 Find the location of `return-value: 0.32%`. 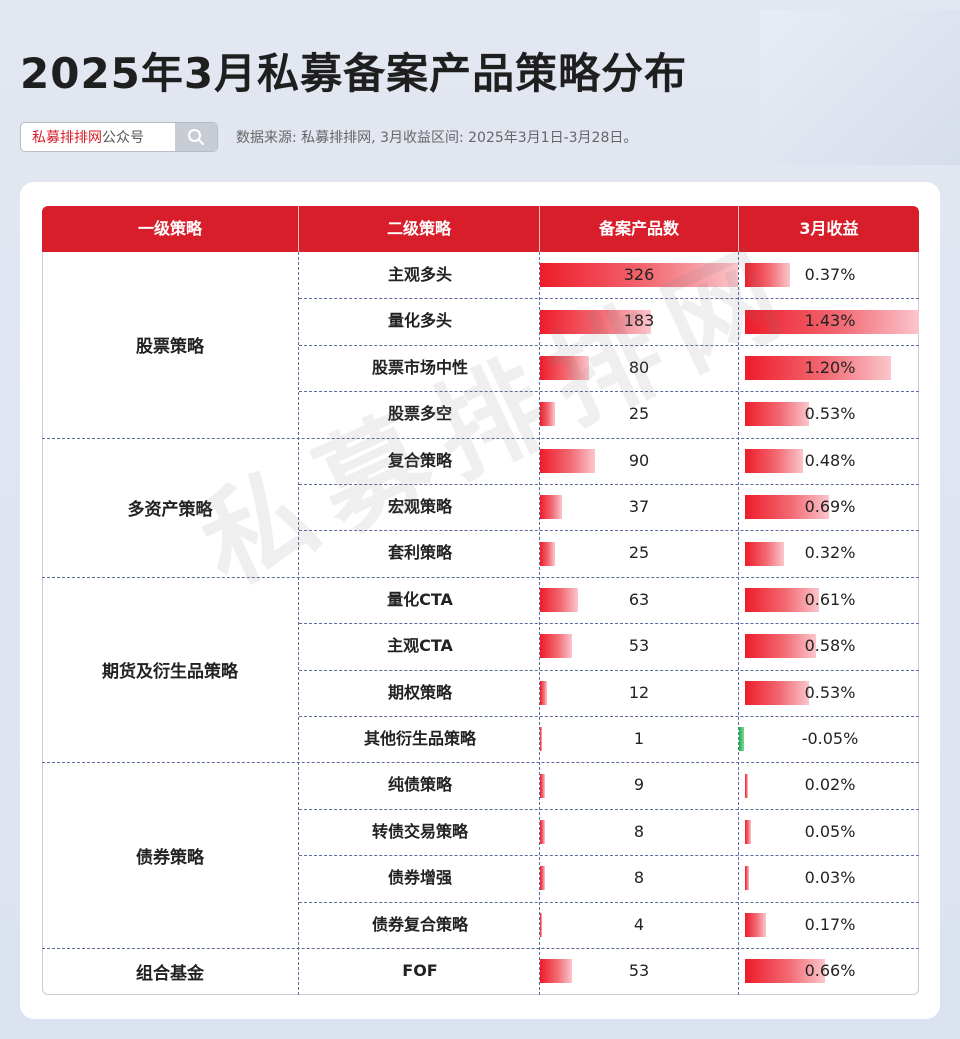

return-value: 0.32% is located at coordinates (830, 553).